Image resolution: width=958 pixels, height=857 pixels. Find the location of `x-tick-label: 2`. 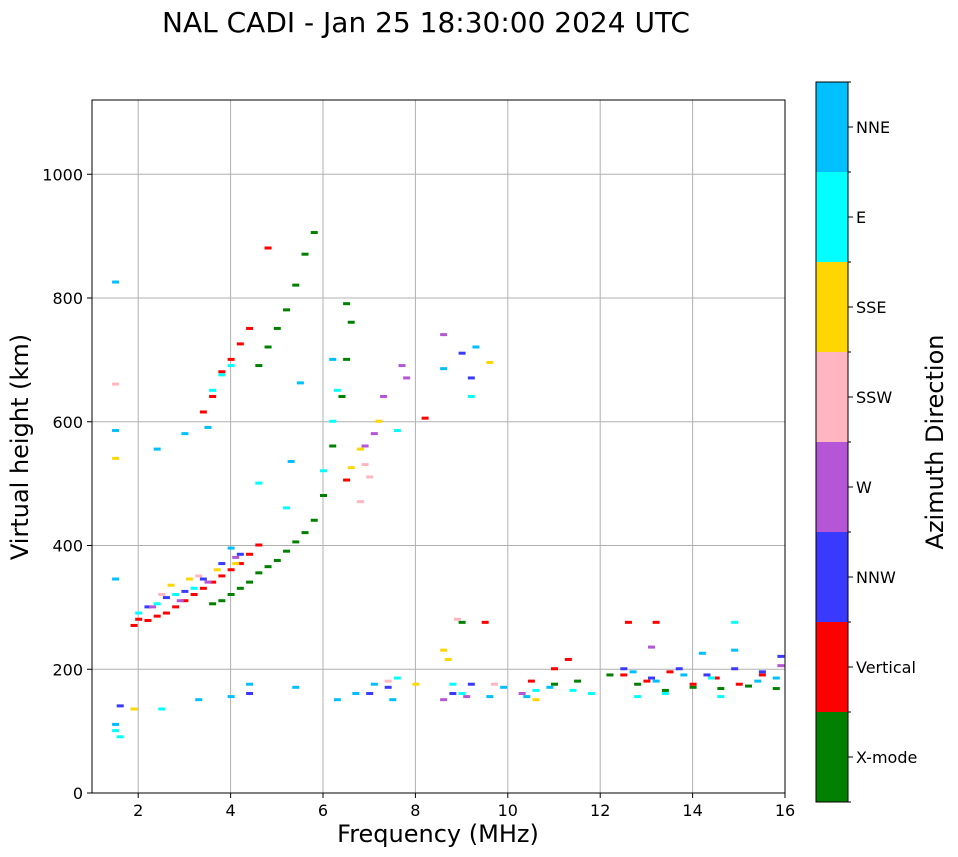

x-tick-label: 2 is located at coordinates (138, 810).